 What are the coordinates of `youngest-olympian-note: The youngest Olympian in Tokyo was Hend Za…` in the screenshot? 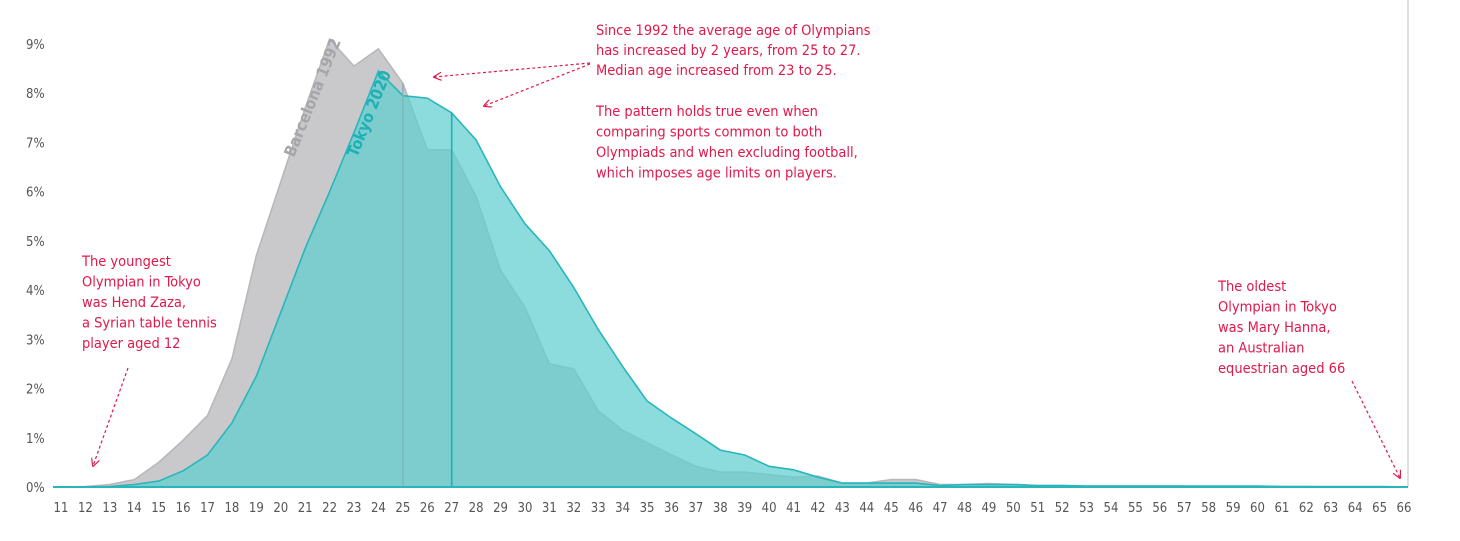 It's located at (149, 303).